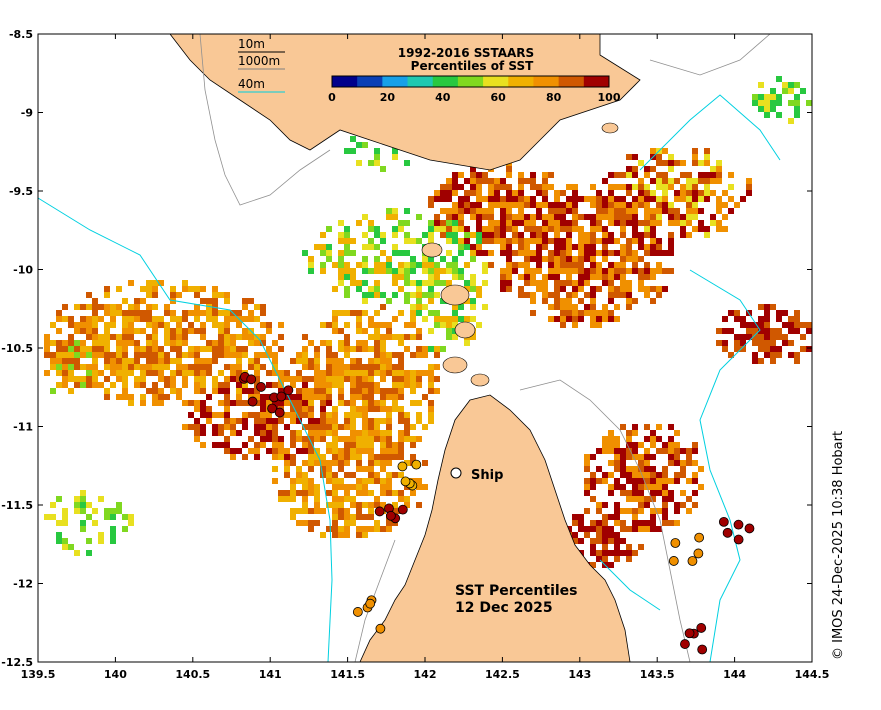 The height and width of the screenshot is (710, 881). Describe the element at coordinates (17, 662) in the screenshot. I see `y-tick-label: -12.5` at that location.